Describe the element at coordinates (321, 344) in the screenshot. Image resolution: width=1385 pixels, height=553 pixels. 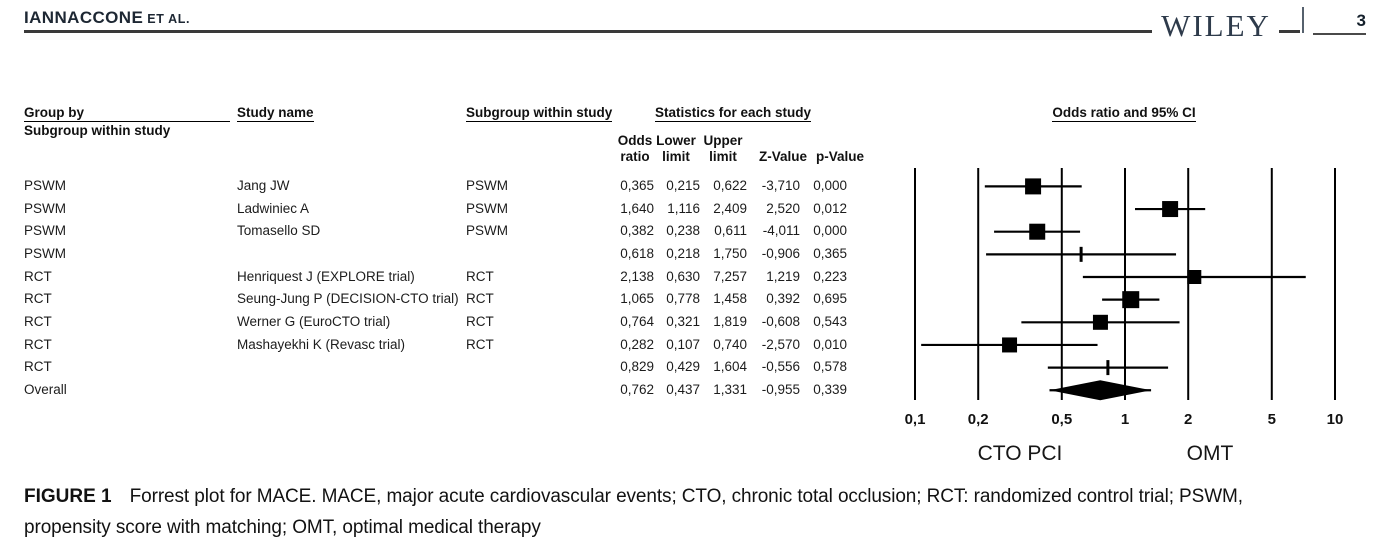
I see `cell-study: Mashayekhi K (Revasc trial)` at that location.